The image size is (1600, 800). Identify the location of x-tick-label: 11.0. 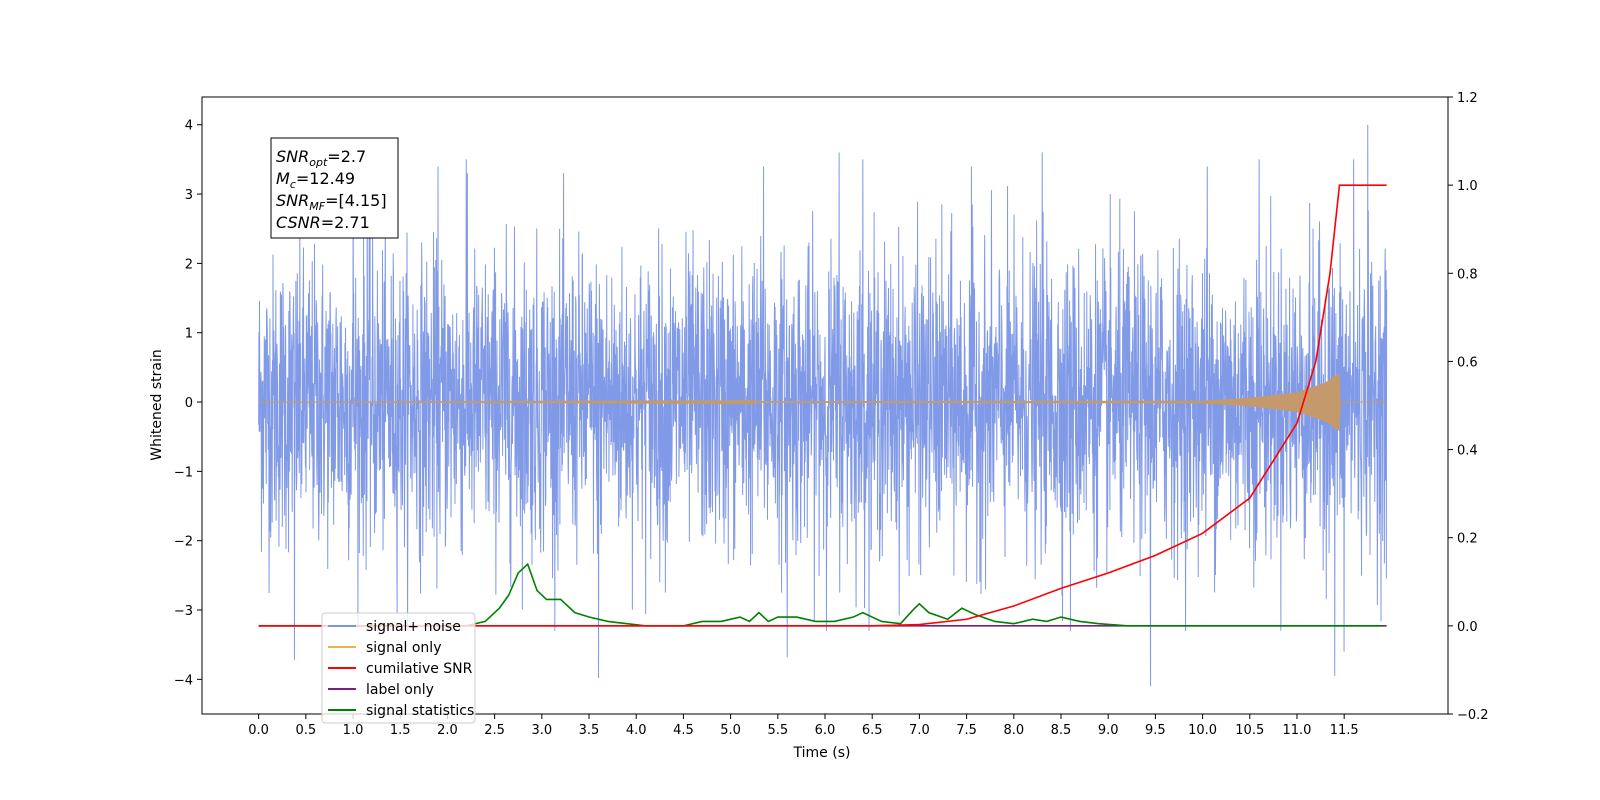
(1296, 730).